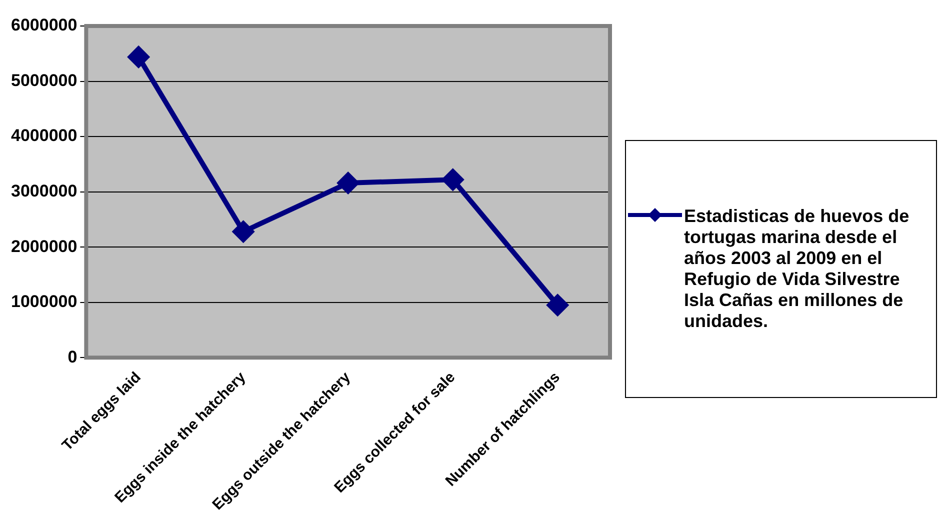 The image size is (948, 525). What do you see at coordinates (44, 302) in the screenshot?
I see `y-tick-label: 1000000` at bounding box center [44, 302].